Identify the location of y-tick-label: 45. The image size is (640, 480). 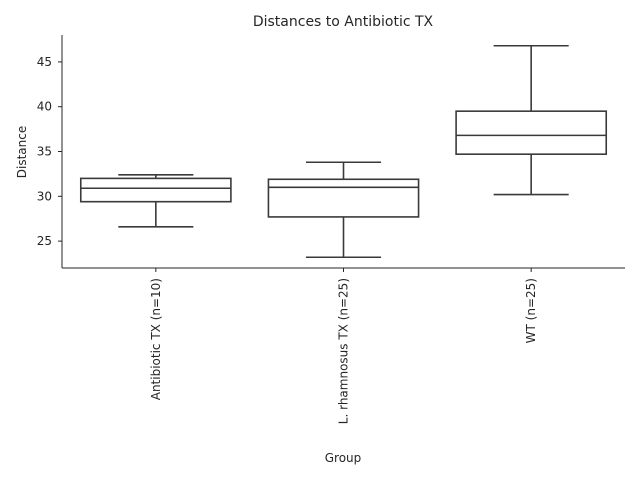
(44, 62).